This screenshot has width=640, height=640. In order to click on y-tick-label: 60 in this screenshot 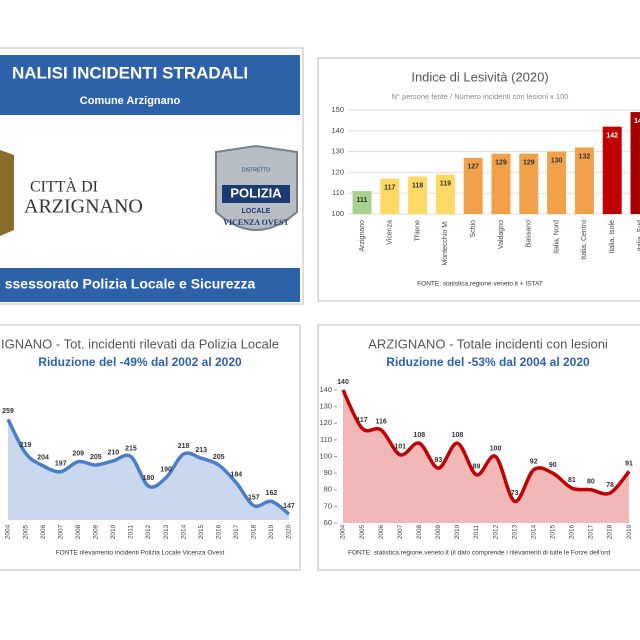, I will do `click(328, 522)`.